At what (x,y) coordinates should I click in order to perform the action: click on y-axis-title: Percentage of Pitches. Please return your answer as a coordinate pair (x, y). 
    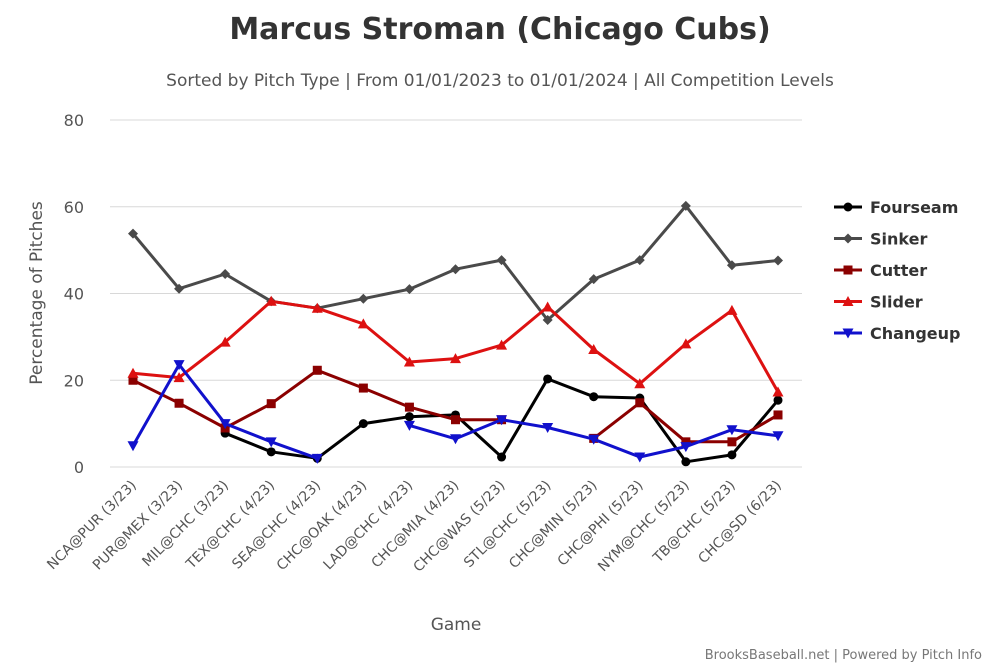
    Looking at the image, I should click on (37, 293).